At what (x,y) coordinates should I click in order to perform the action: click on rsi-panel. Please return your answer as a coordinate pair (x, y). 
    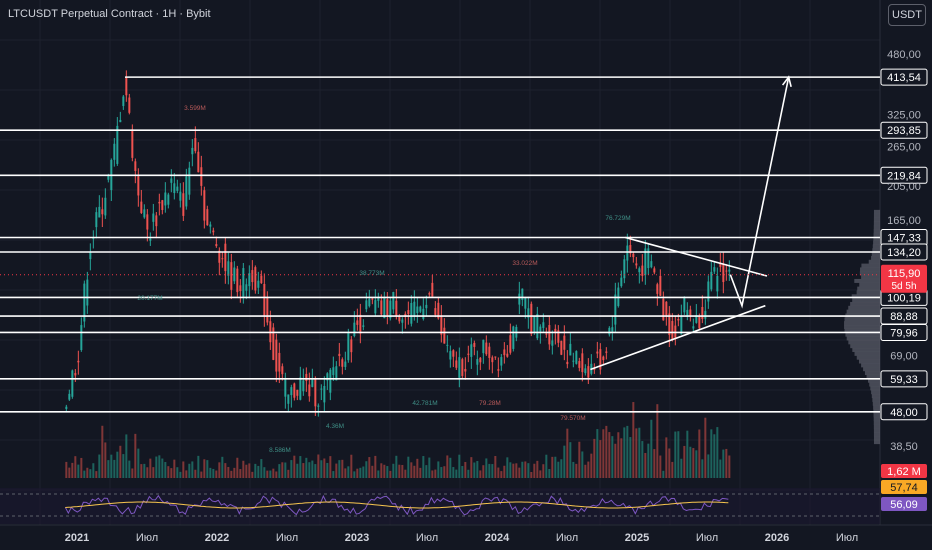
    Looking at the image, I should click on (440, 506).